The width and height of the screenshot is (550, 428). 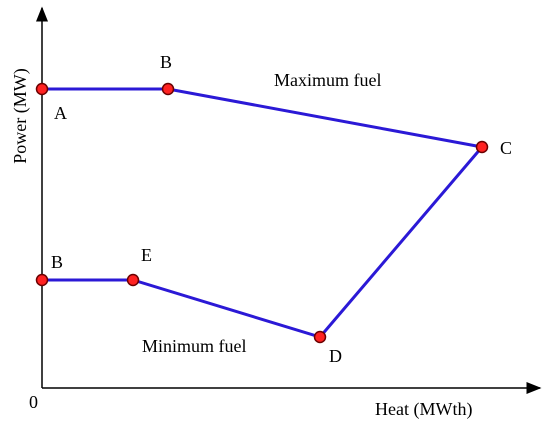 I want to click on point-b-top, so click(x=168, y=89).